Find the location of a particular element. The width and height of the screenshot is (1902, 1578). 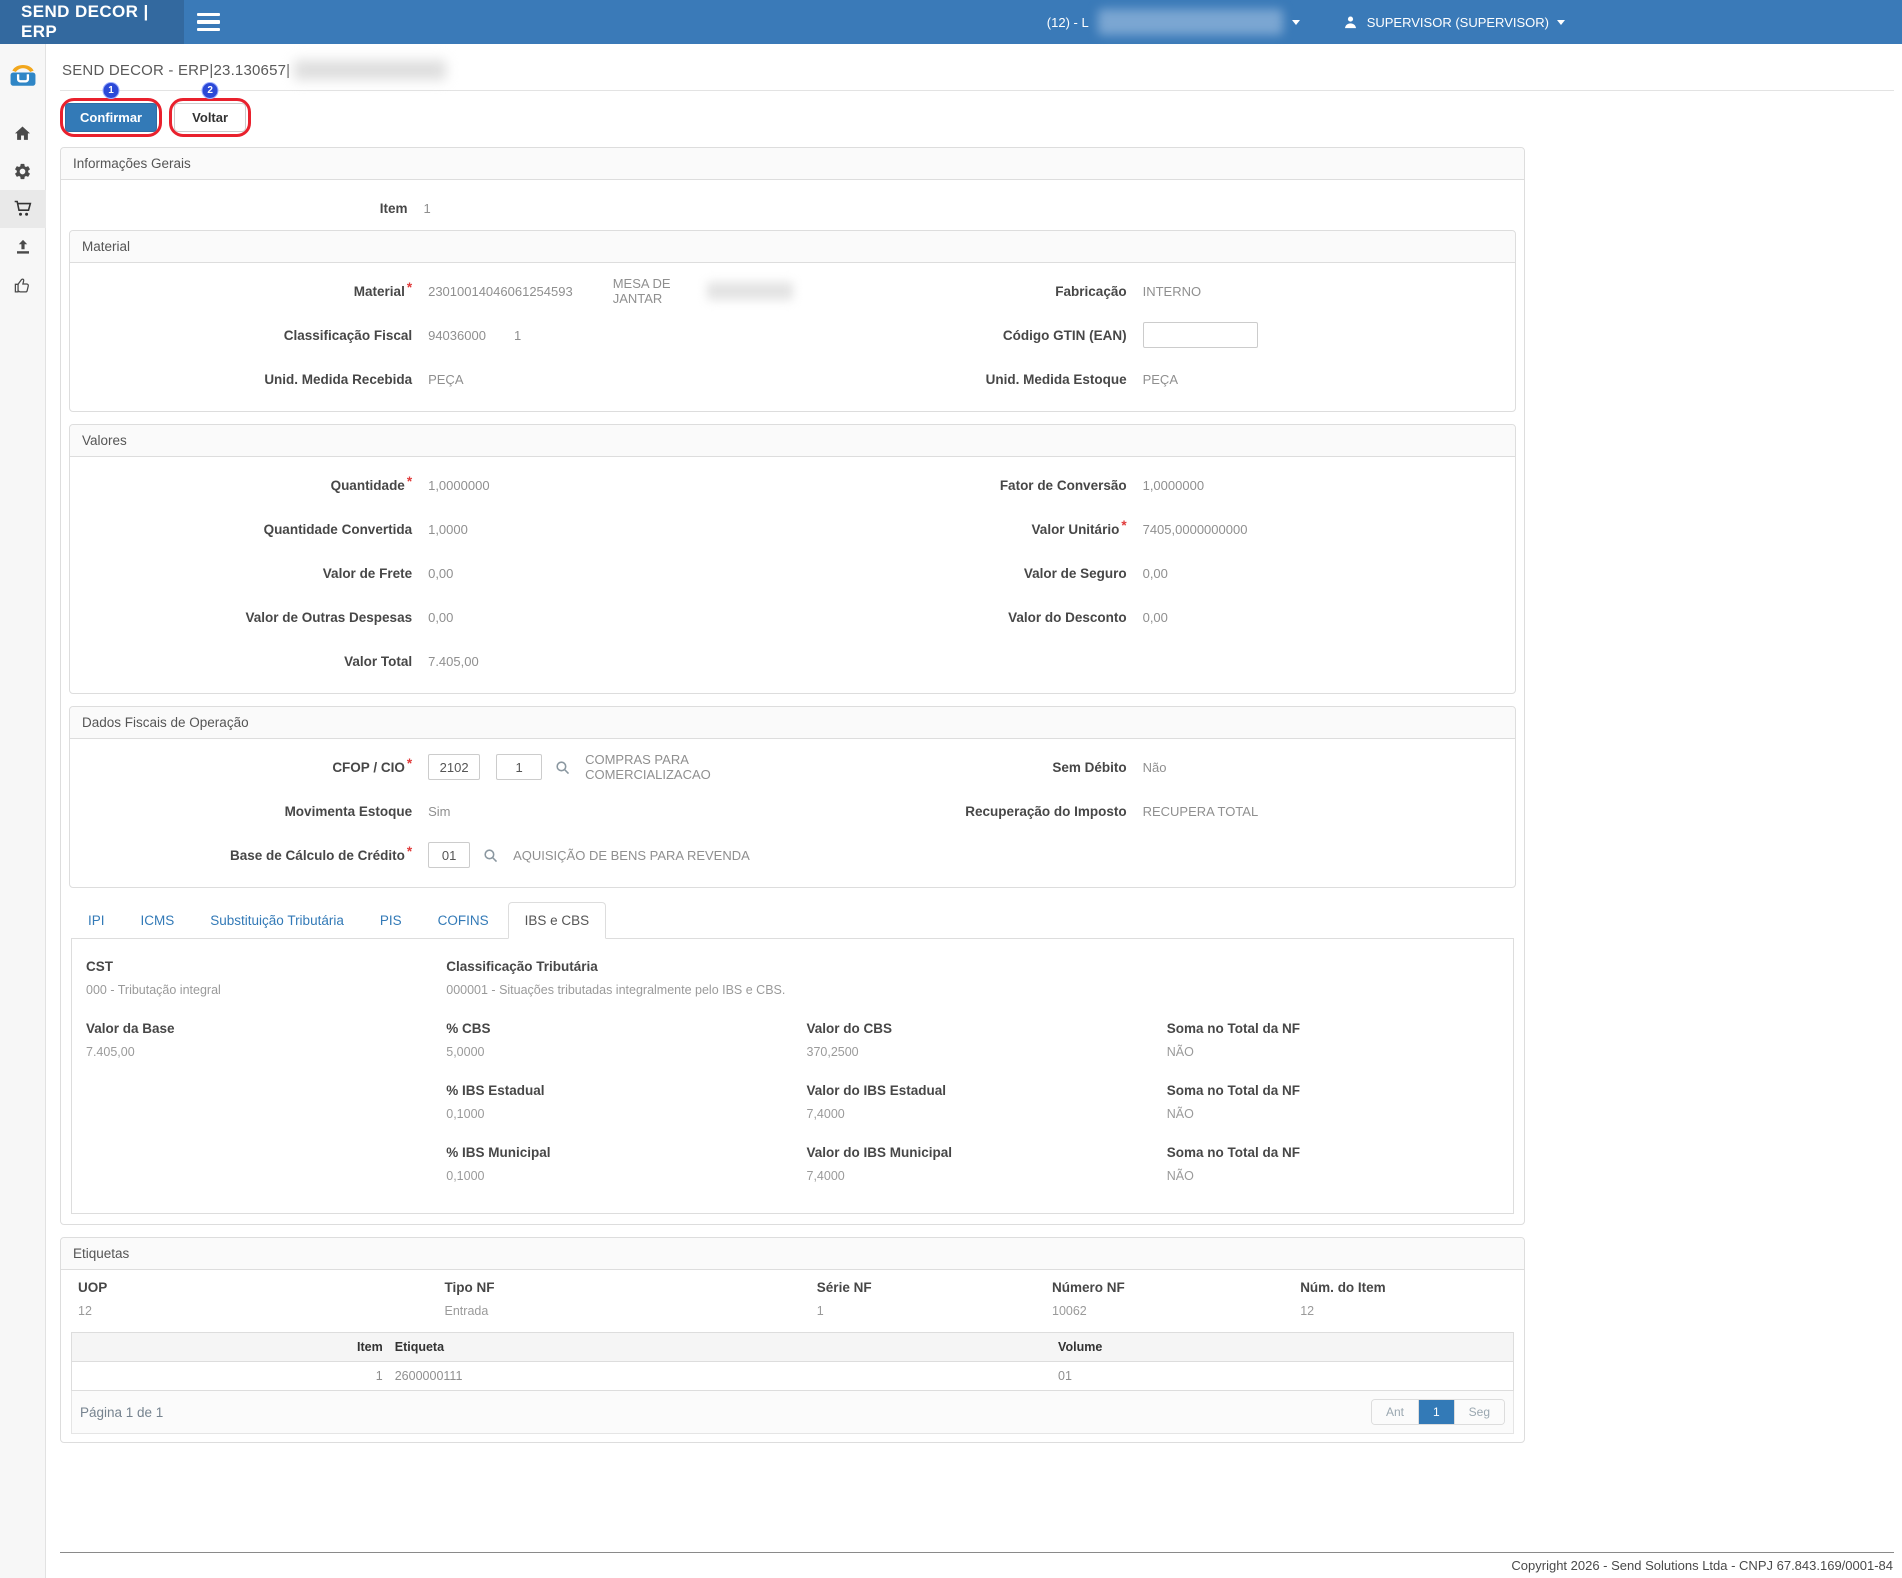

item-label: Item is located at coordinates (393, 208).